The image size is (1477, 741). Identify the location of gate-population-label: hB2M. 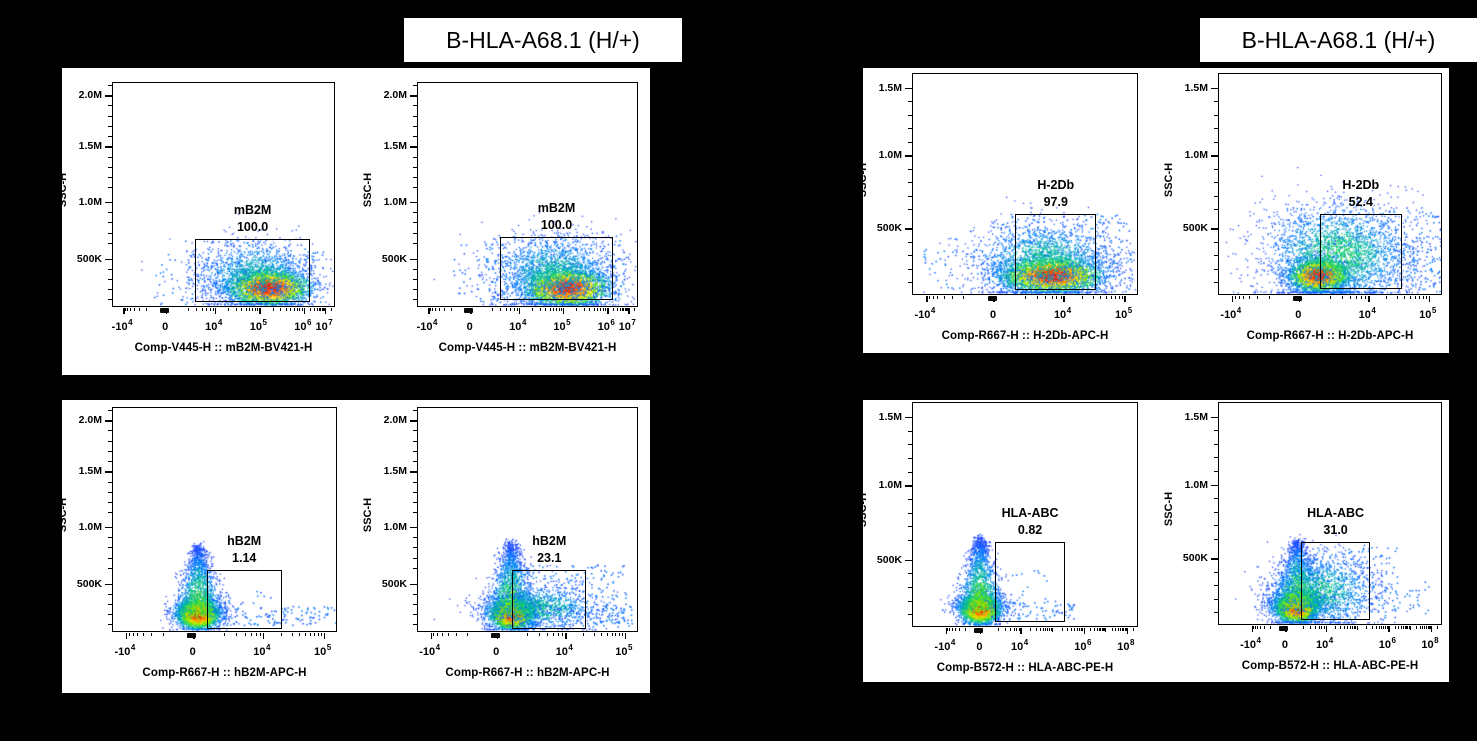
(244, 541).